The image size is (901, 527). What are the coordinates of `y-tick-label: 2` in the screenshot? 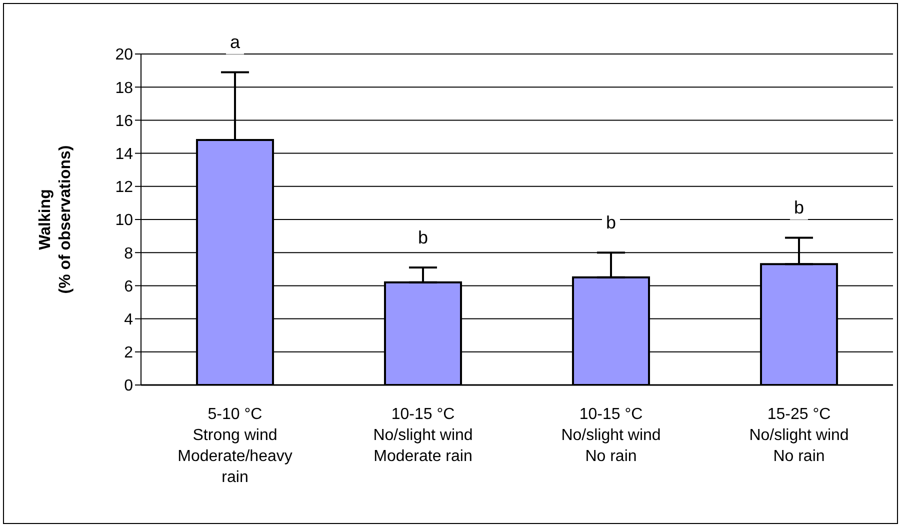 It's located at (129, 353).